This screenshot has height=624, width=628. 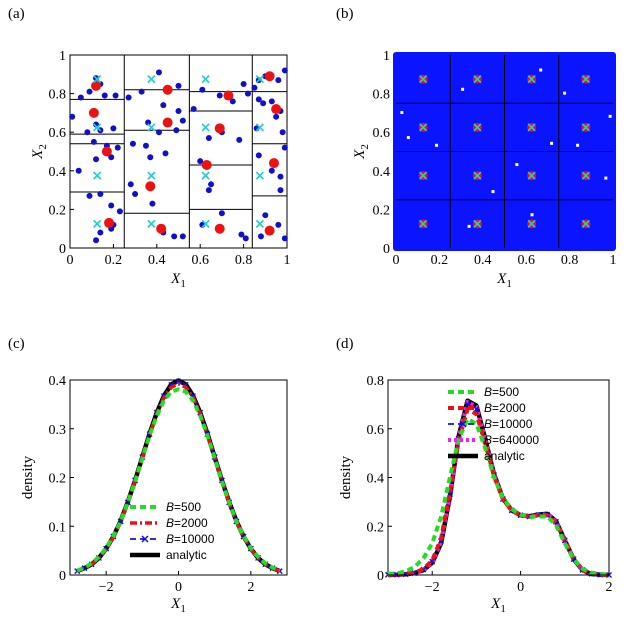 What do you see at coordinates (62, 56) in the screenshot?
I see `y-tick-label: 1` at bounding box center [62, 56].